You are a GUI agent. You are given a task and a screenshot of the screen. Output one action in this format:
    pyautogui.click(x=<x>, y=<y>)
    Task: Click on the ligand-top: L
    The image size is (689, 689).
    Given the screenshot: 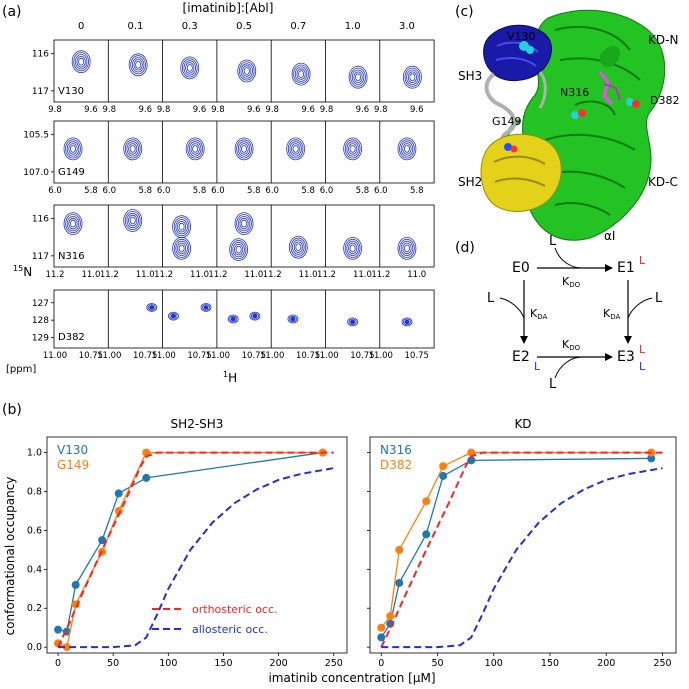 What is the action you would take?
    pyautogui.click(x=553, y=241)
    